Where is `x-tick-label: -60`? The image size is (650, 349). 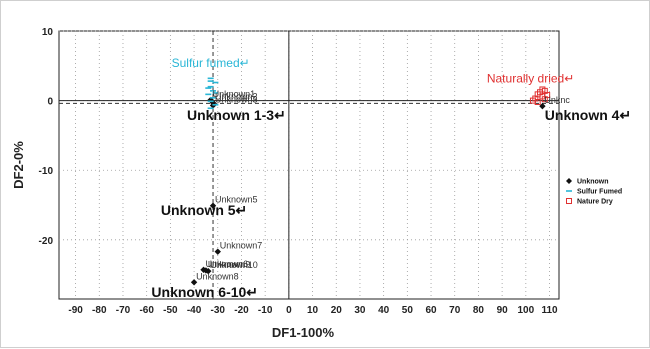
x-tick-label: -60 is located at coordinates (146, 310).